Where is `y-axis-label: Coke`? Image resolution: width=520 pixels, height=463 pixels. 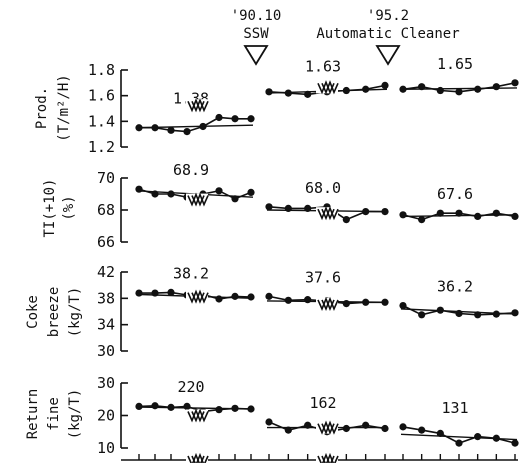
y-axis-label: Coke is located at coordinates (33, 312).